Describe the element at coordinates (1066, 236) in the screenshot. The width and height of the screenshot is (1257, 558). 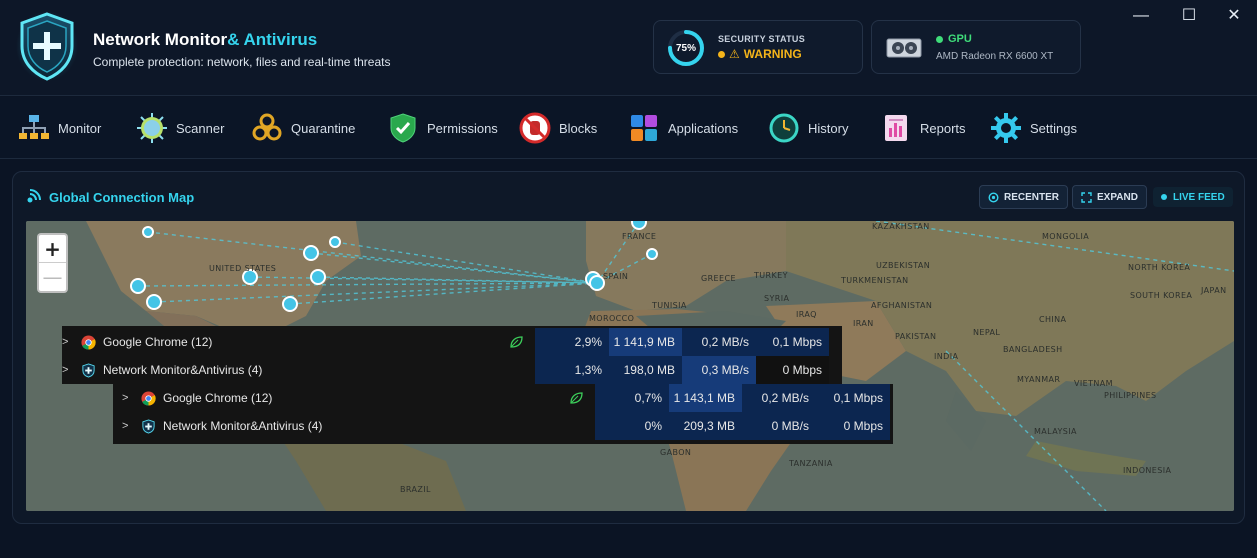
I see `map-label: MONGOLIA` at that location.